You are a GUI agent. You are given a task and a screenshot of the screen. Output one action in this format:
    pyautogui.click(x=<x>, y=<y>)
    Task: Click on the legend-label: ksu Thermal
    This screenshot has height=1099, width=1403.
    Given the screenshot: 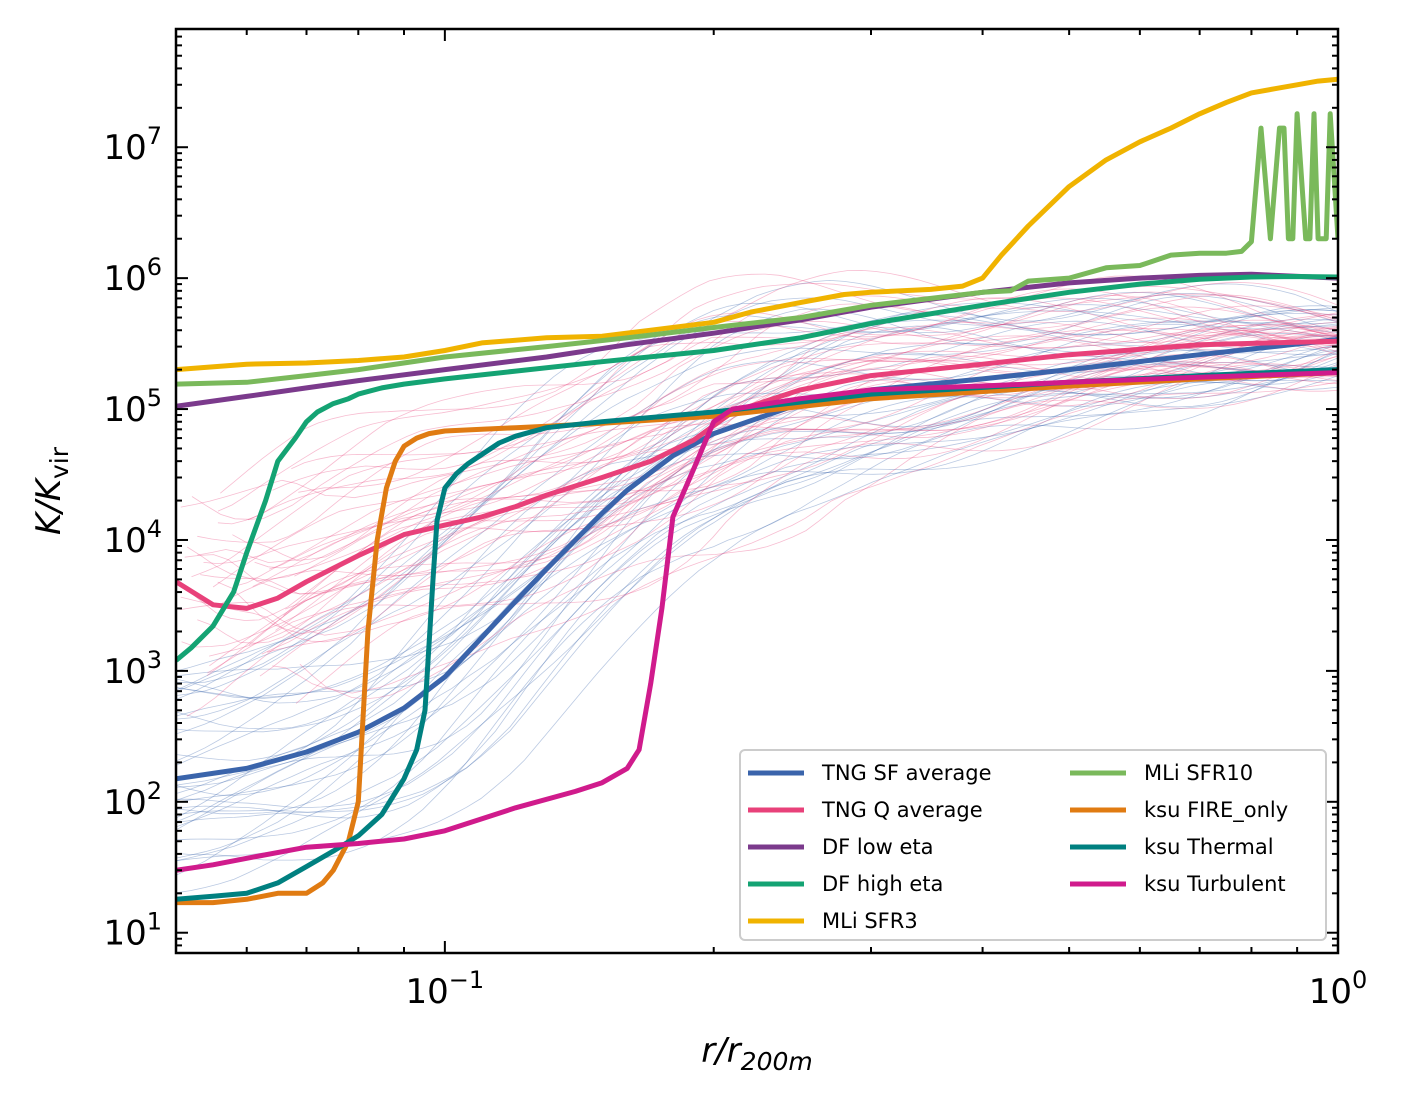 What is the action you would take?
    pyautogui.click(x=1209, y=847)
    